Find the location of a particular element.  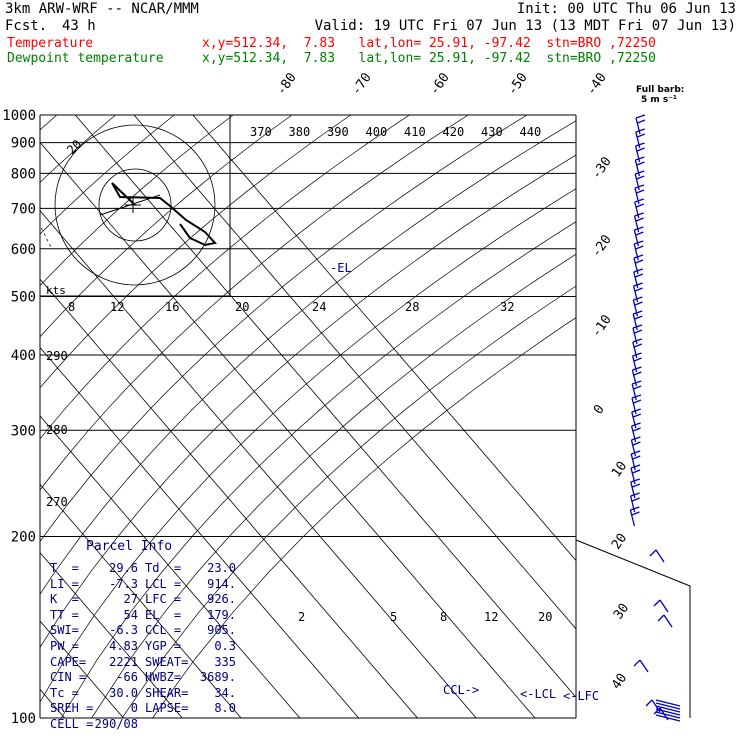

parcel-info-row: PW = 4.83 YGP = 0.3 is located at coordinates (143, 646).